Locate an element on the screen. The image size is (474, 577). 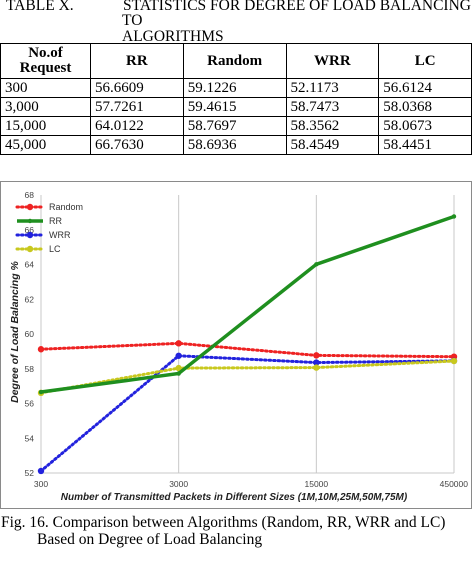
legend-label-random: Random is located at coordinates (66, 207).